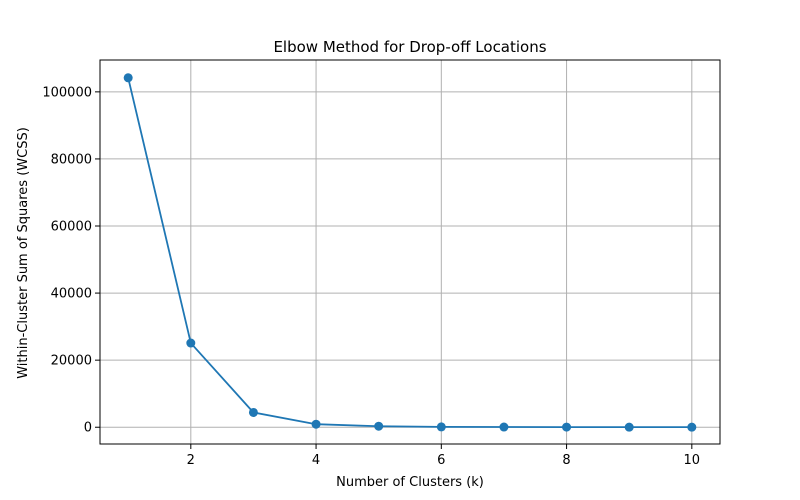 The height and width of the screenshot is (500, 800). What do you see at coordinates (71, 361) in the screenshot?
I see `y-tick-label: 20000` at bounding box center [71, 361].